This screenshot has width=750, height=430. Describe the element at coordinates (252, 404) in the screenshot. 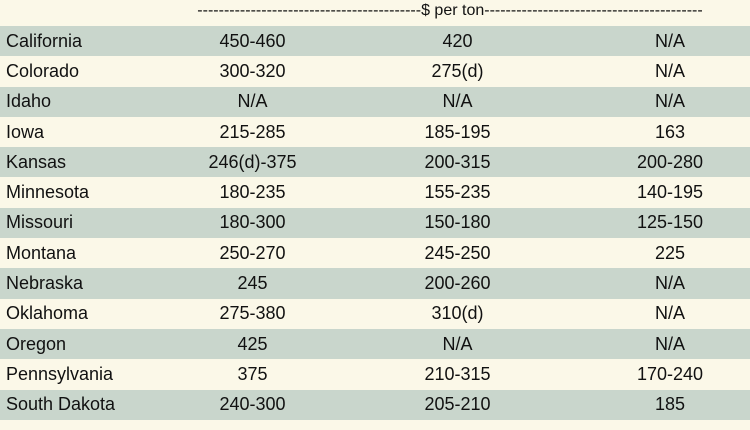

I see `price-col-1: 240-300` at that location.